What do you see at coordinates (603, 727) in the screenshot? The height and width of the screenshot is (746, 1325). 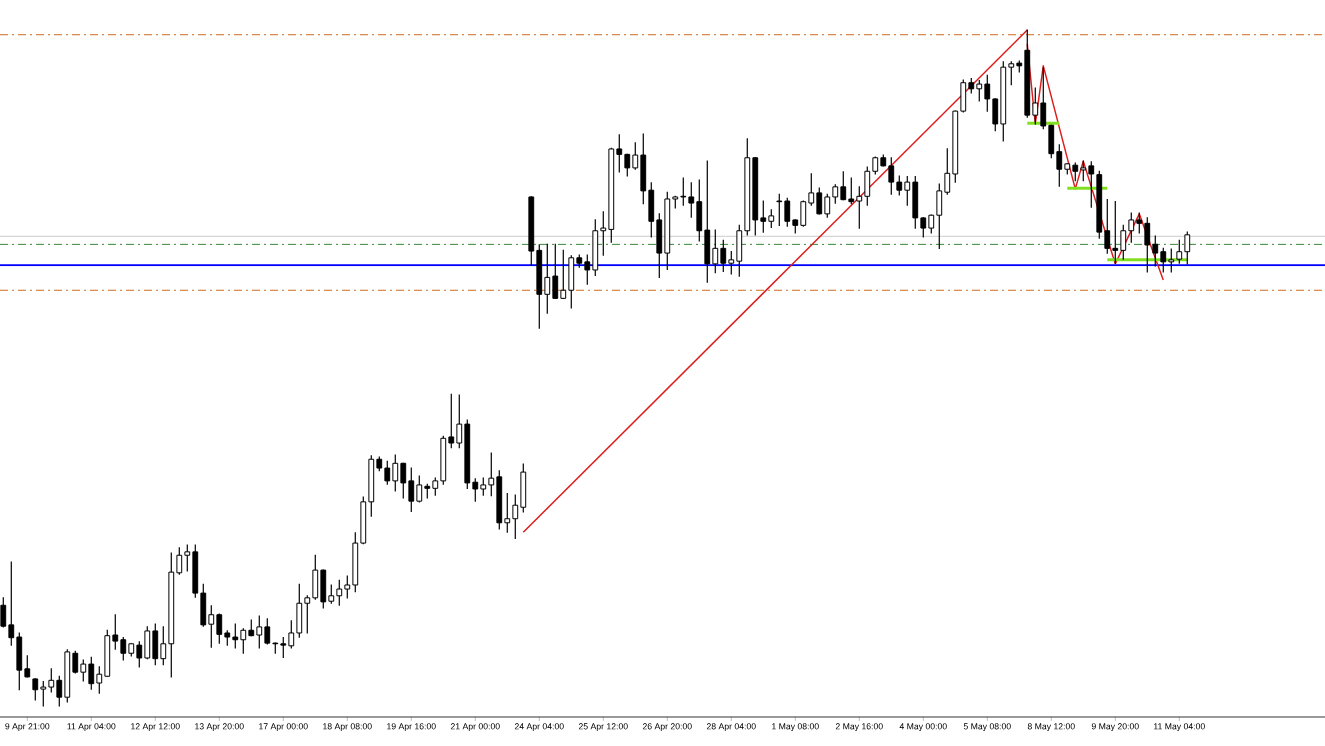 I see `x-tick-label: 25 Apr 12:00` at bounding box center [603, 727].